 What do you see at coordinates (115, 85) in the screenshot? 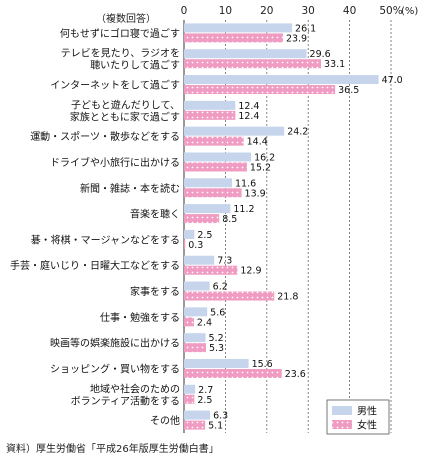
I see `category-label: インターネットをして過ごす` at bounding box center [115, 85].